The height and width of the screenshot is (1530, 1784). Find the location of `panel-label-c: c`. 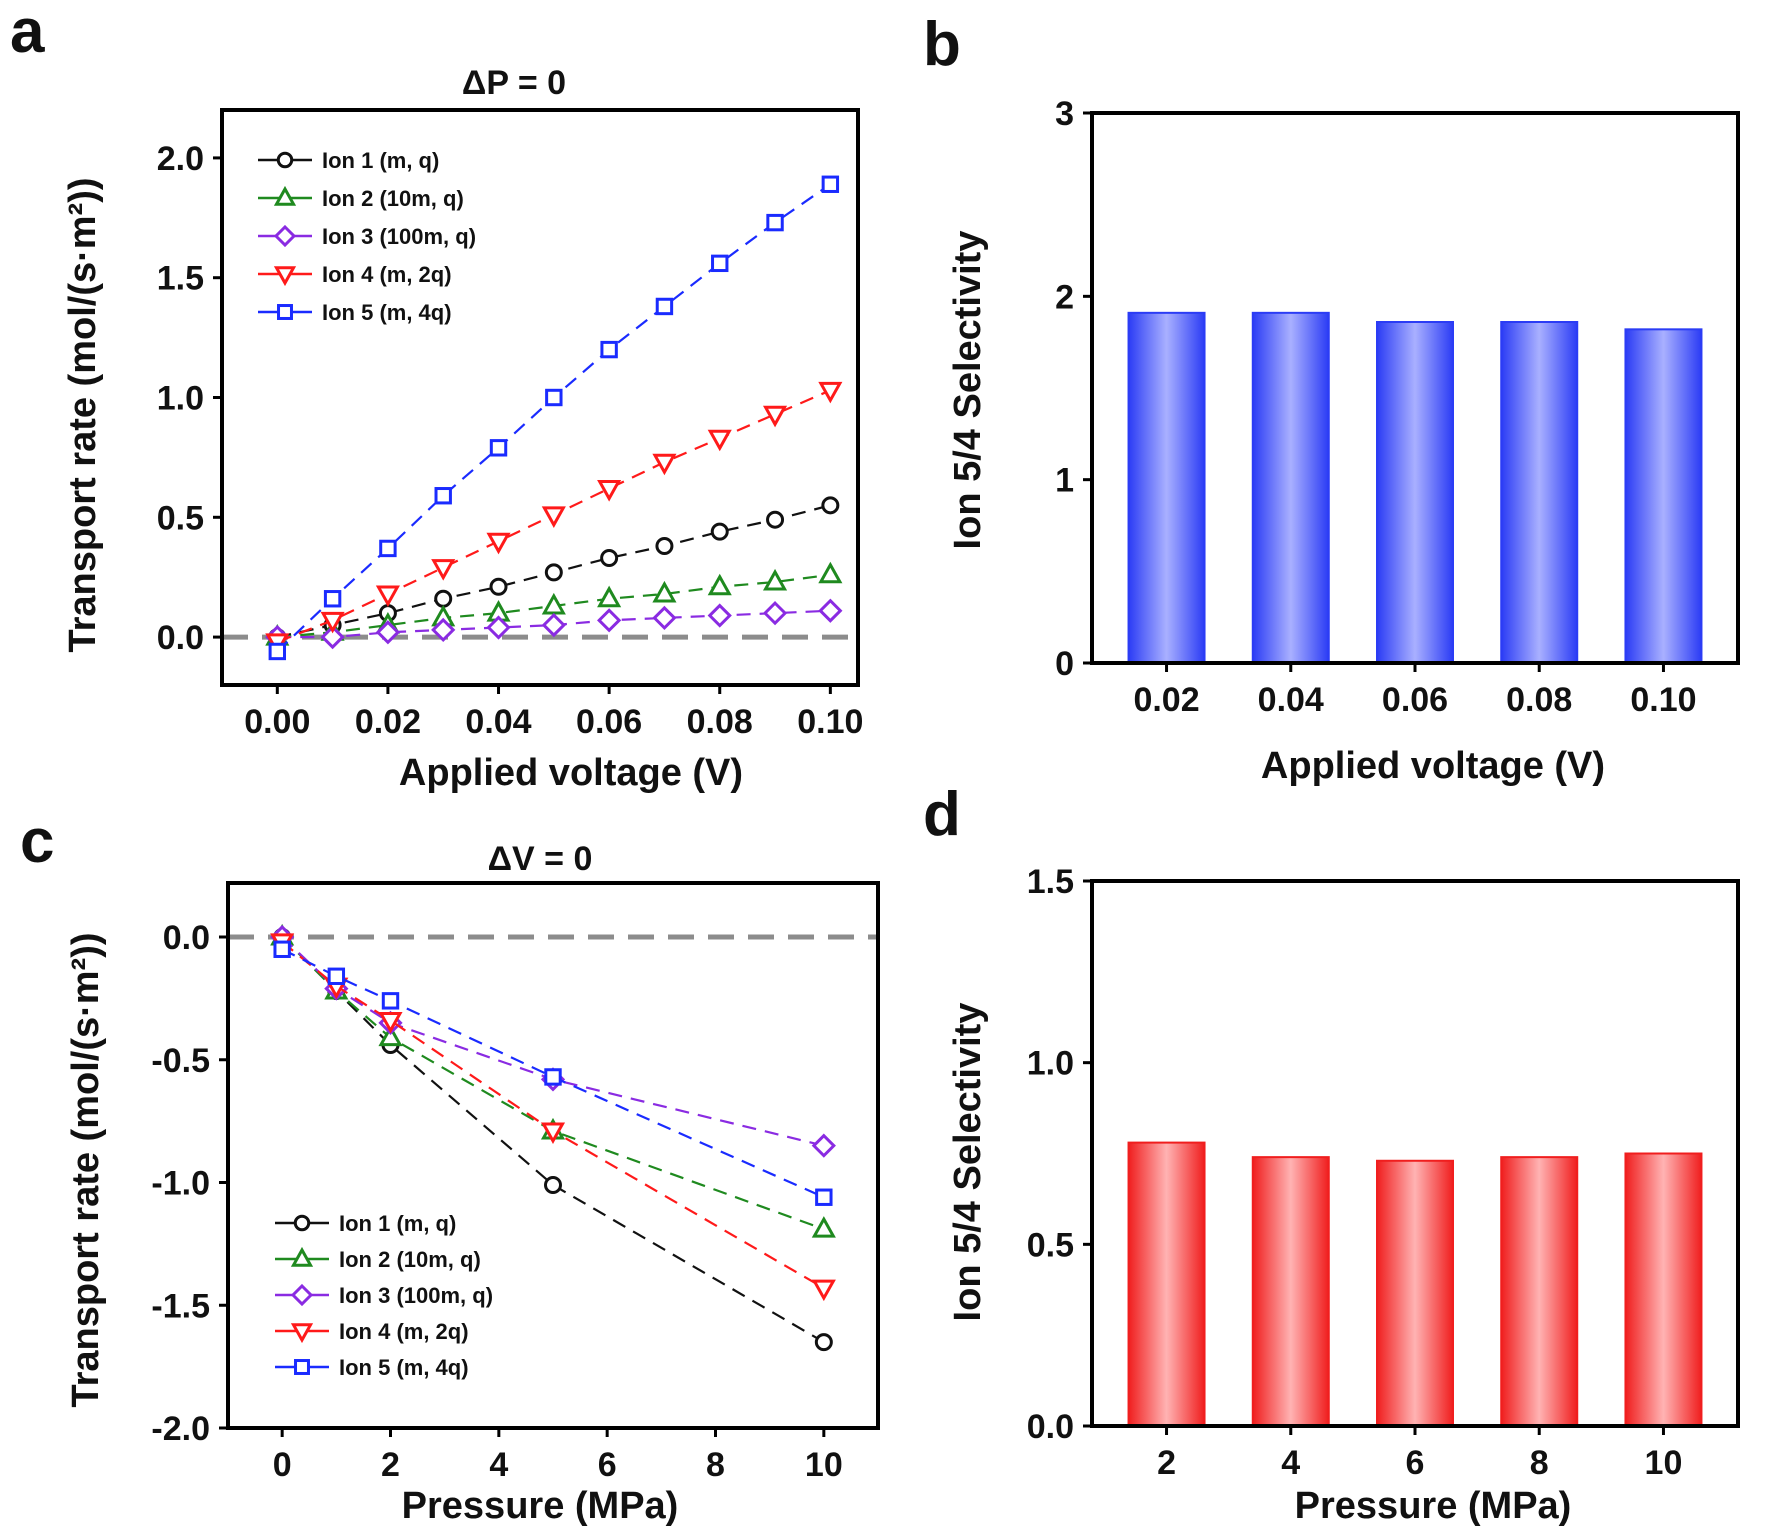

panel-label-c: c is located at coordinates (37, 841).